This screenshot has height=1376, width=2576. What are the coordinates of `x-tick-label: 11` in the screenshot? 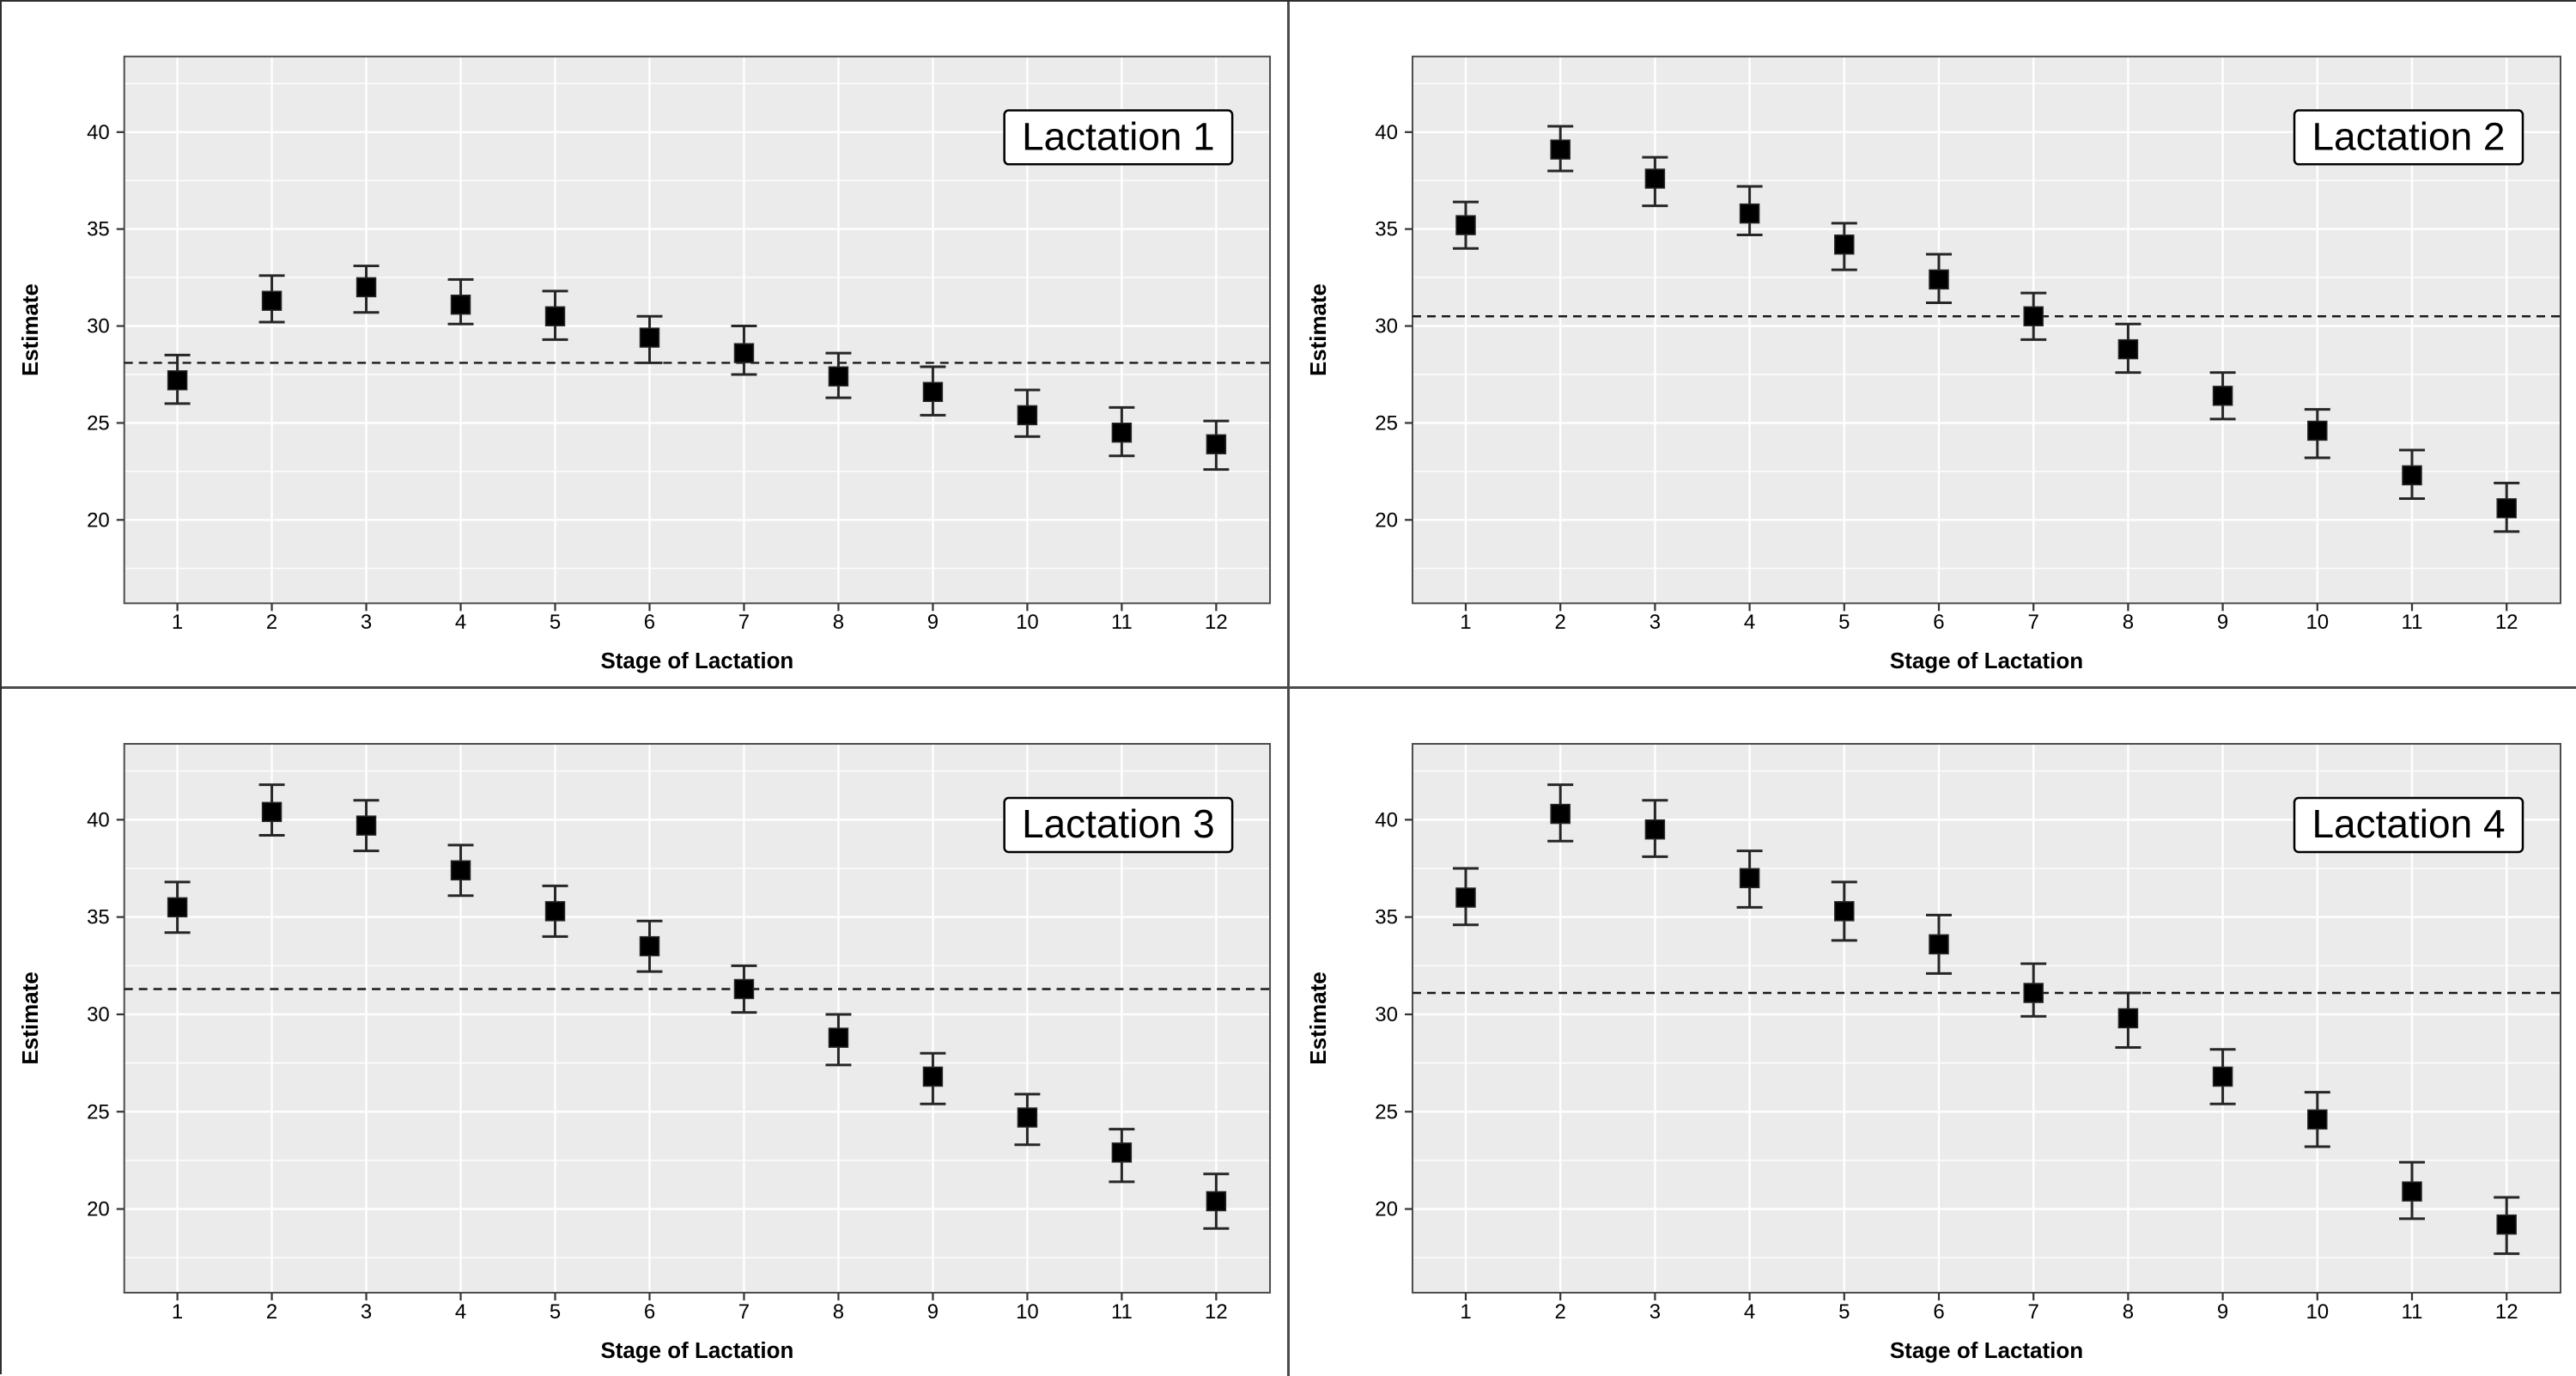 It's located at (2412, 1312).